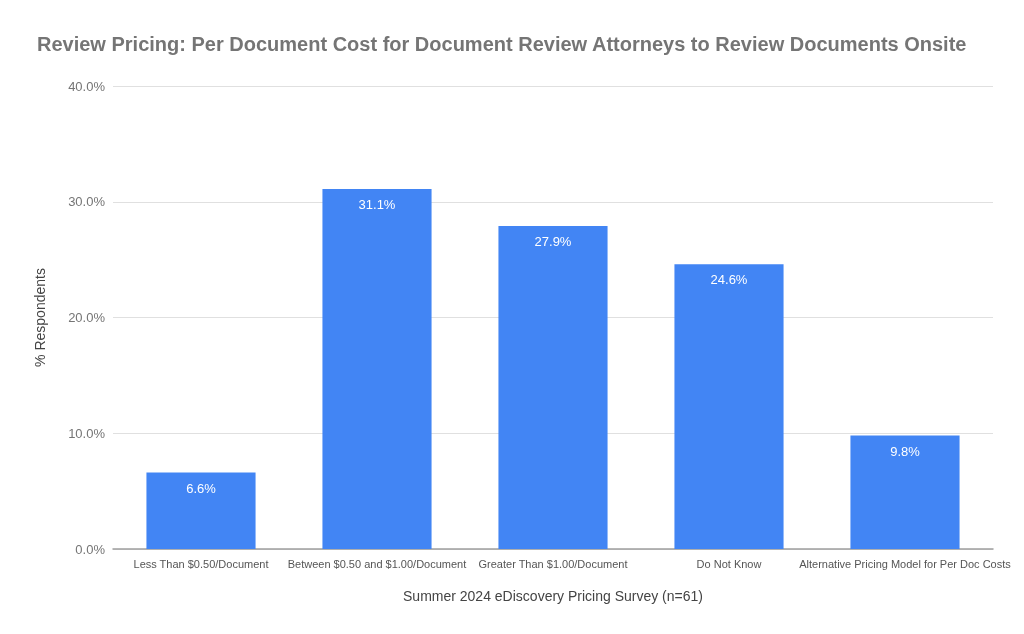 This screenshot has width=1024, height=634. Describe the element at coordinates (87, 317) in the screenshot. I see `y-tick-label: 20.0%` at that location.